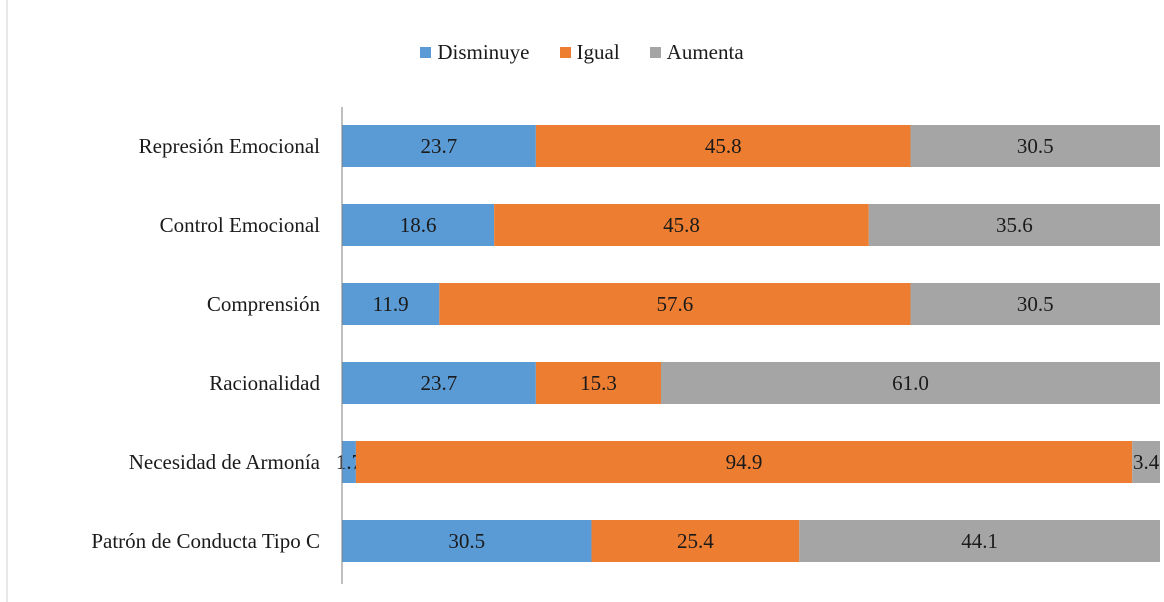 The width and height of the screenshot is (1164, 602). I want to click on legend-item-disminuye: Disminuye, so click(475, 52).